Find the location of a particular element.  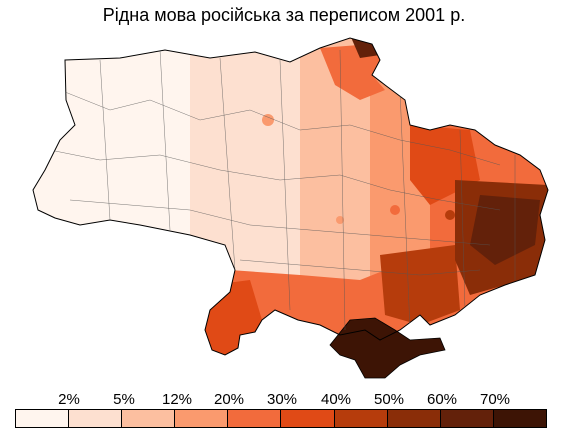

crimea-region is located at coordinates (387, 348).